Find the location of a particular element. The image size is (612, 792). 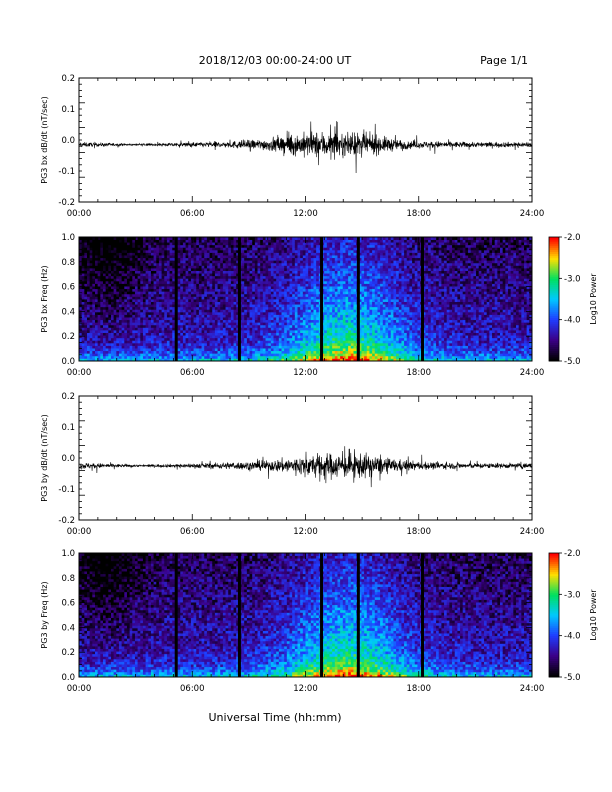

plot-title: 2018/12/03 00:00-24:00 UT is located at coordinates (275, 60).